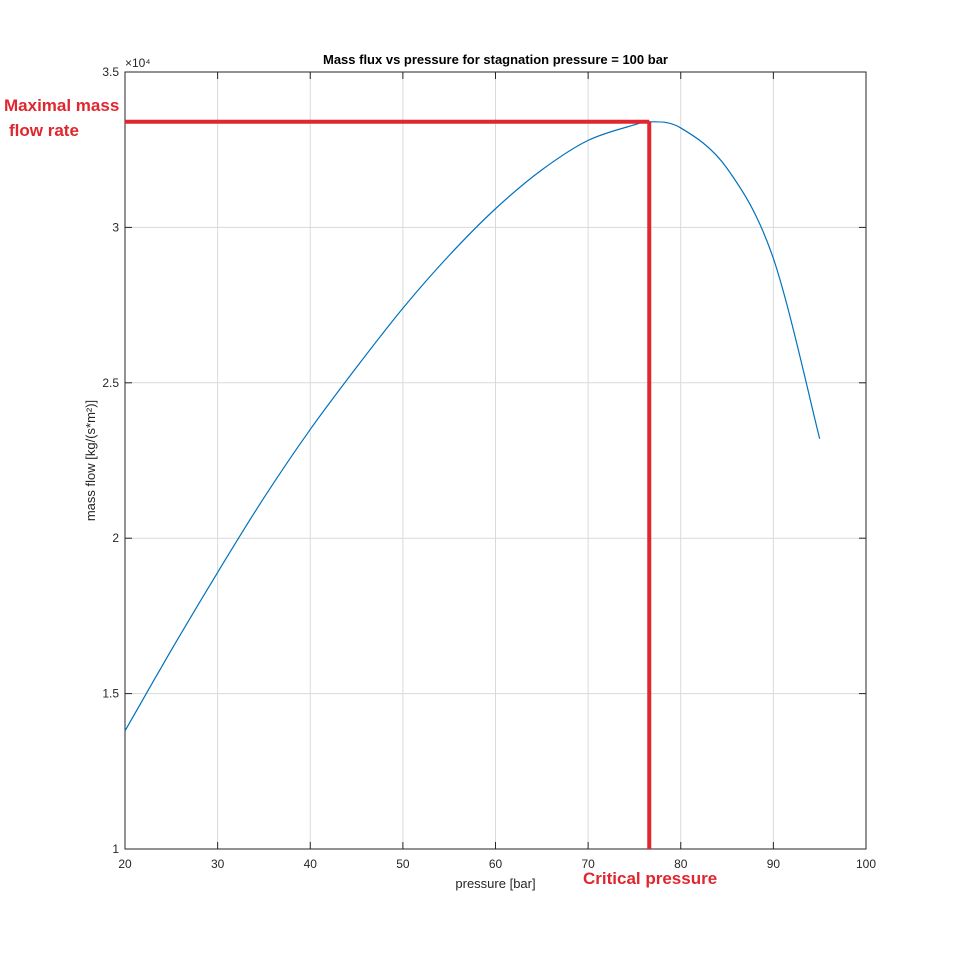  I want to click on x-tick-label: 90, so click(774, 864).